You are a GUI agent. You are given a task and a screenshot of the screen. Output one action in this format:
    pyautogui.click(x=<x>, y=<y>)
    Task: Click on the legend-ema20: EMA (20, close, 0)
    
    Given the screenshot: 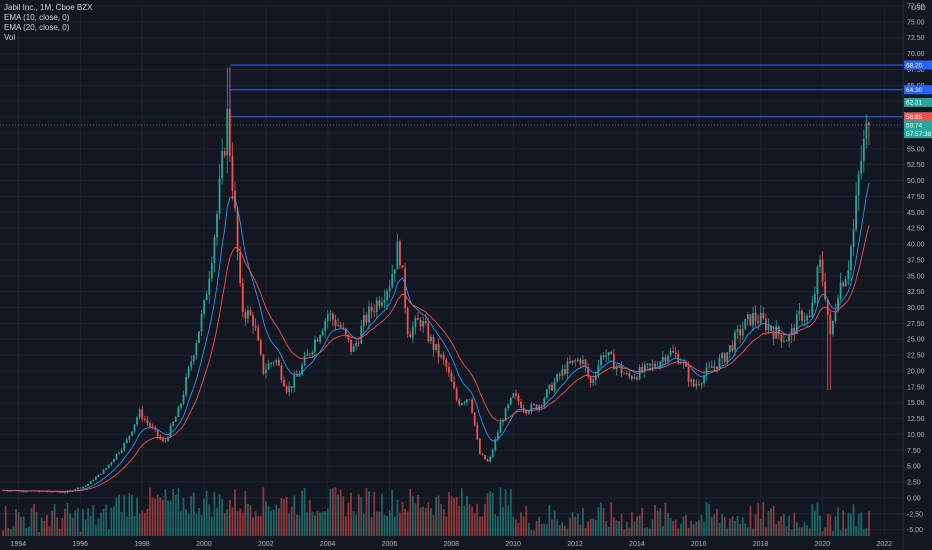 What is the action you would take?
    pyautogui.click(x=37, y=27)
    